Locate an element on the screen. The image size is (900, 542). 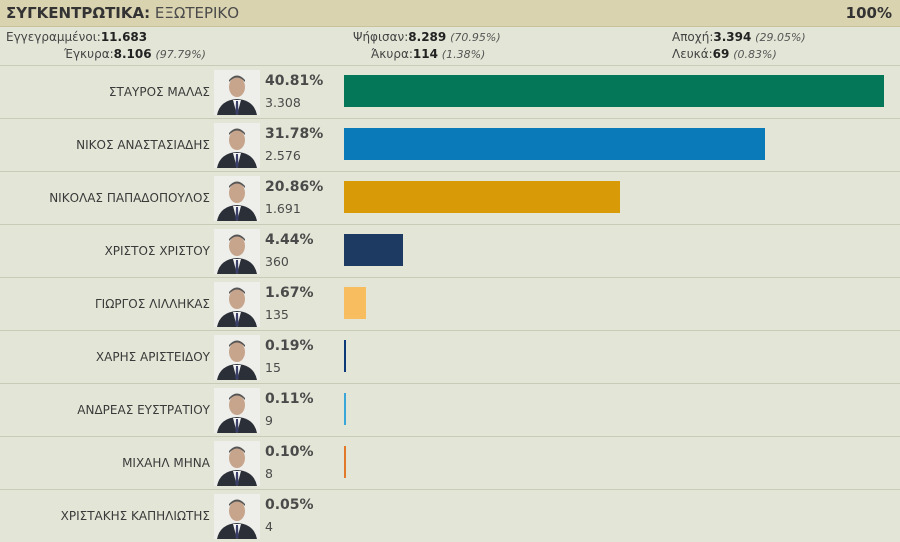
candidate-name: ΝΙΚΟΣ ΑΝΑΣΤΑΣΙΑΔΗΣ is located at coordinates (143, 145).